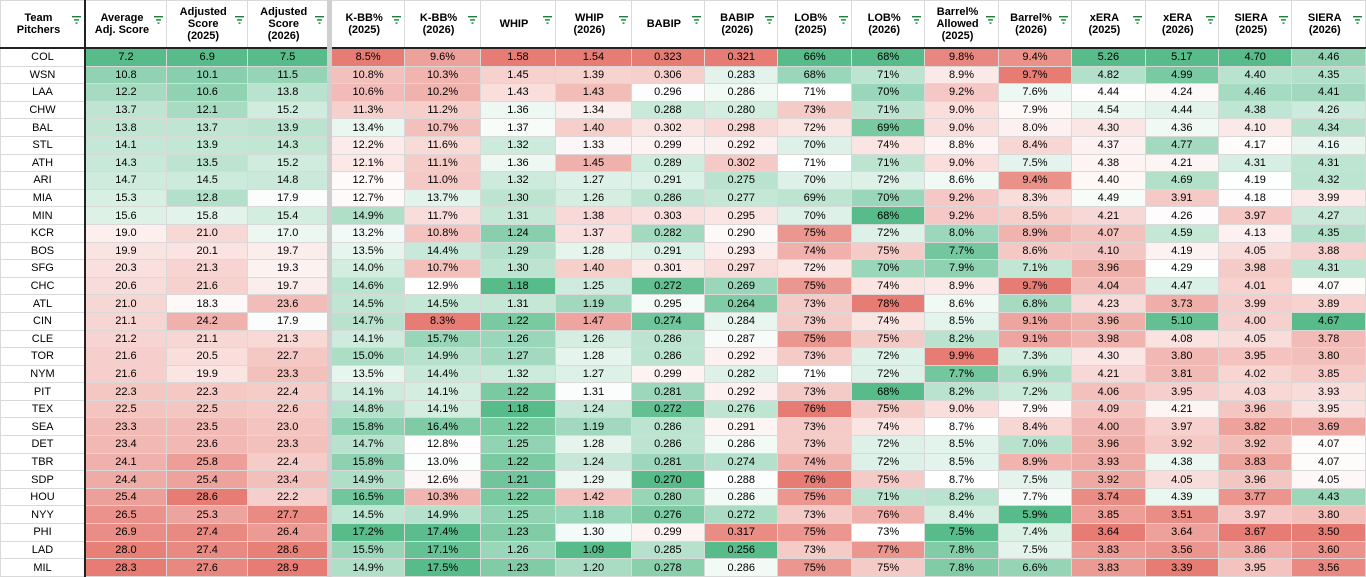 This screenshot has width=1366, height=577. Describe the element at coordinates (741, 268) in the screenshot. I see `stat-cell: 0.297` at that location.